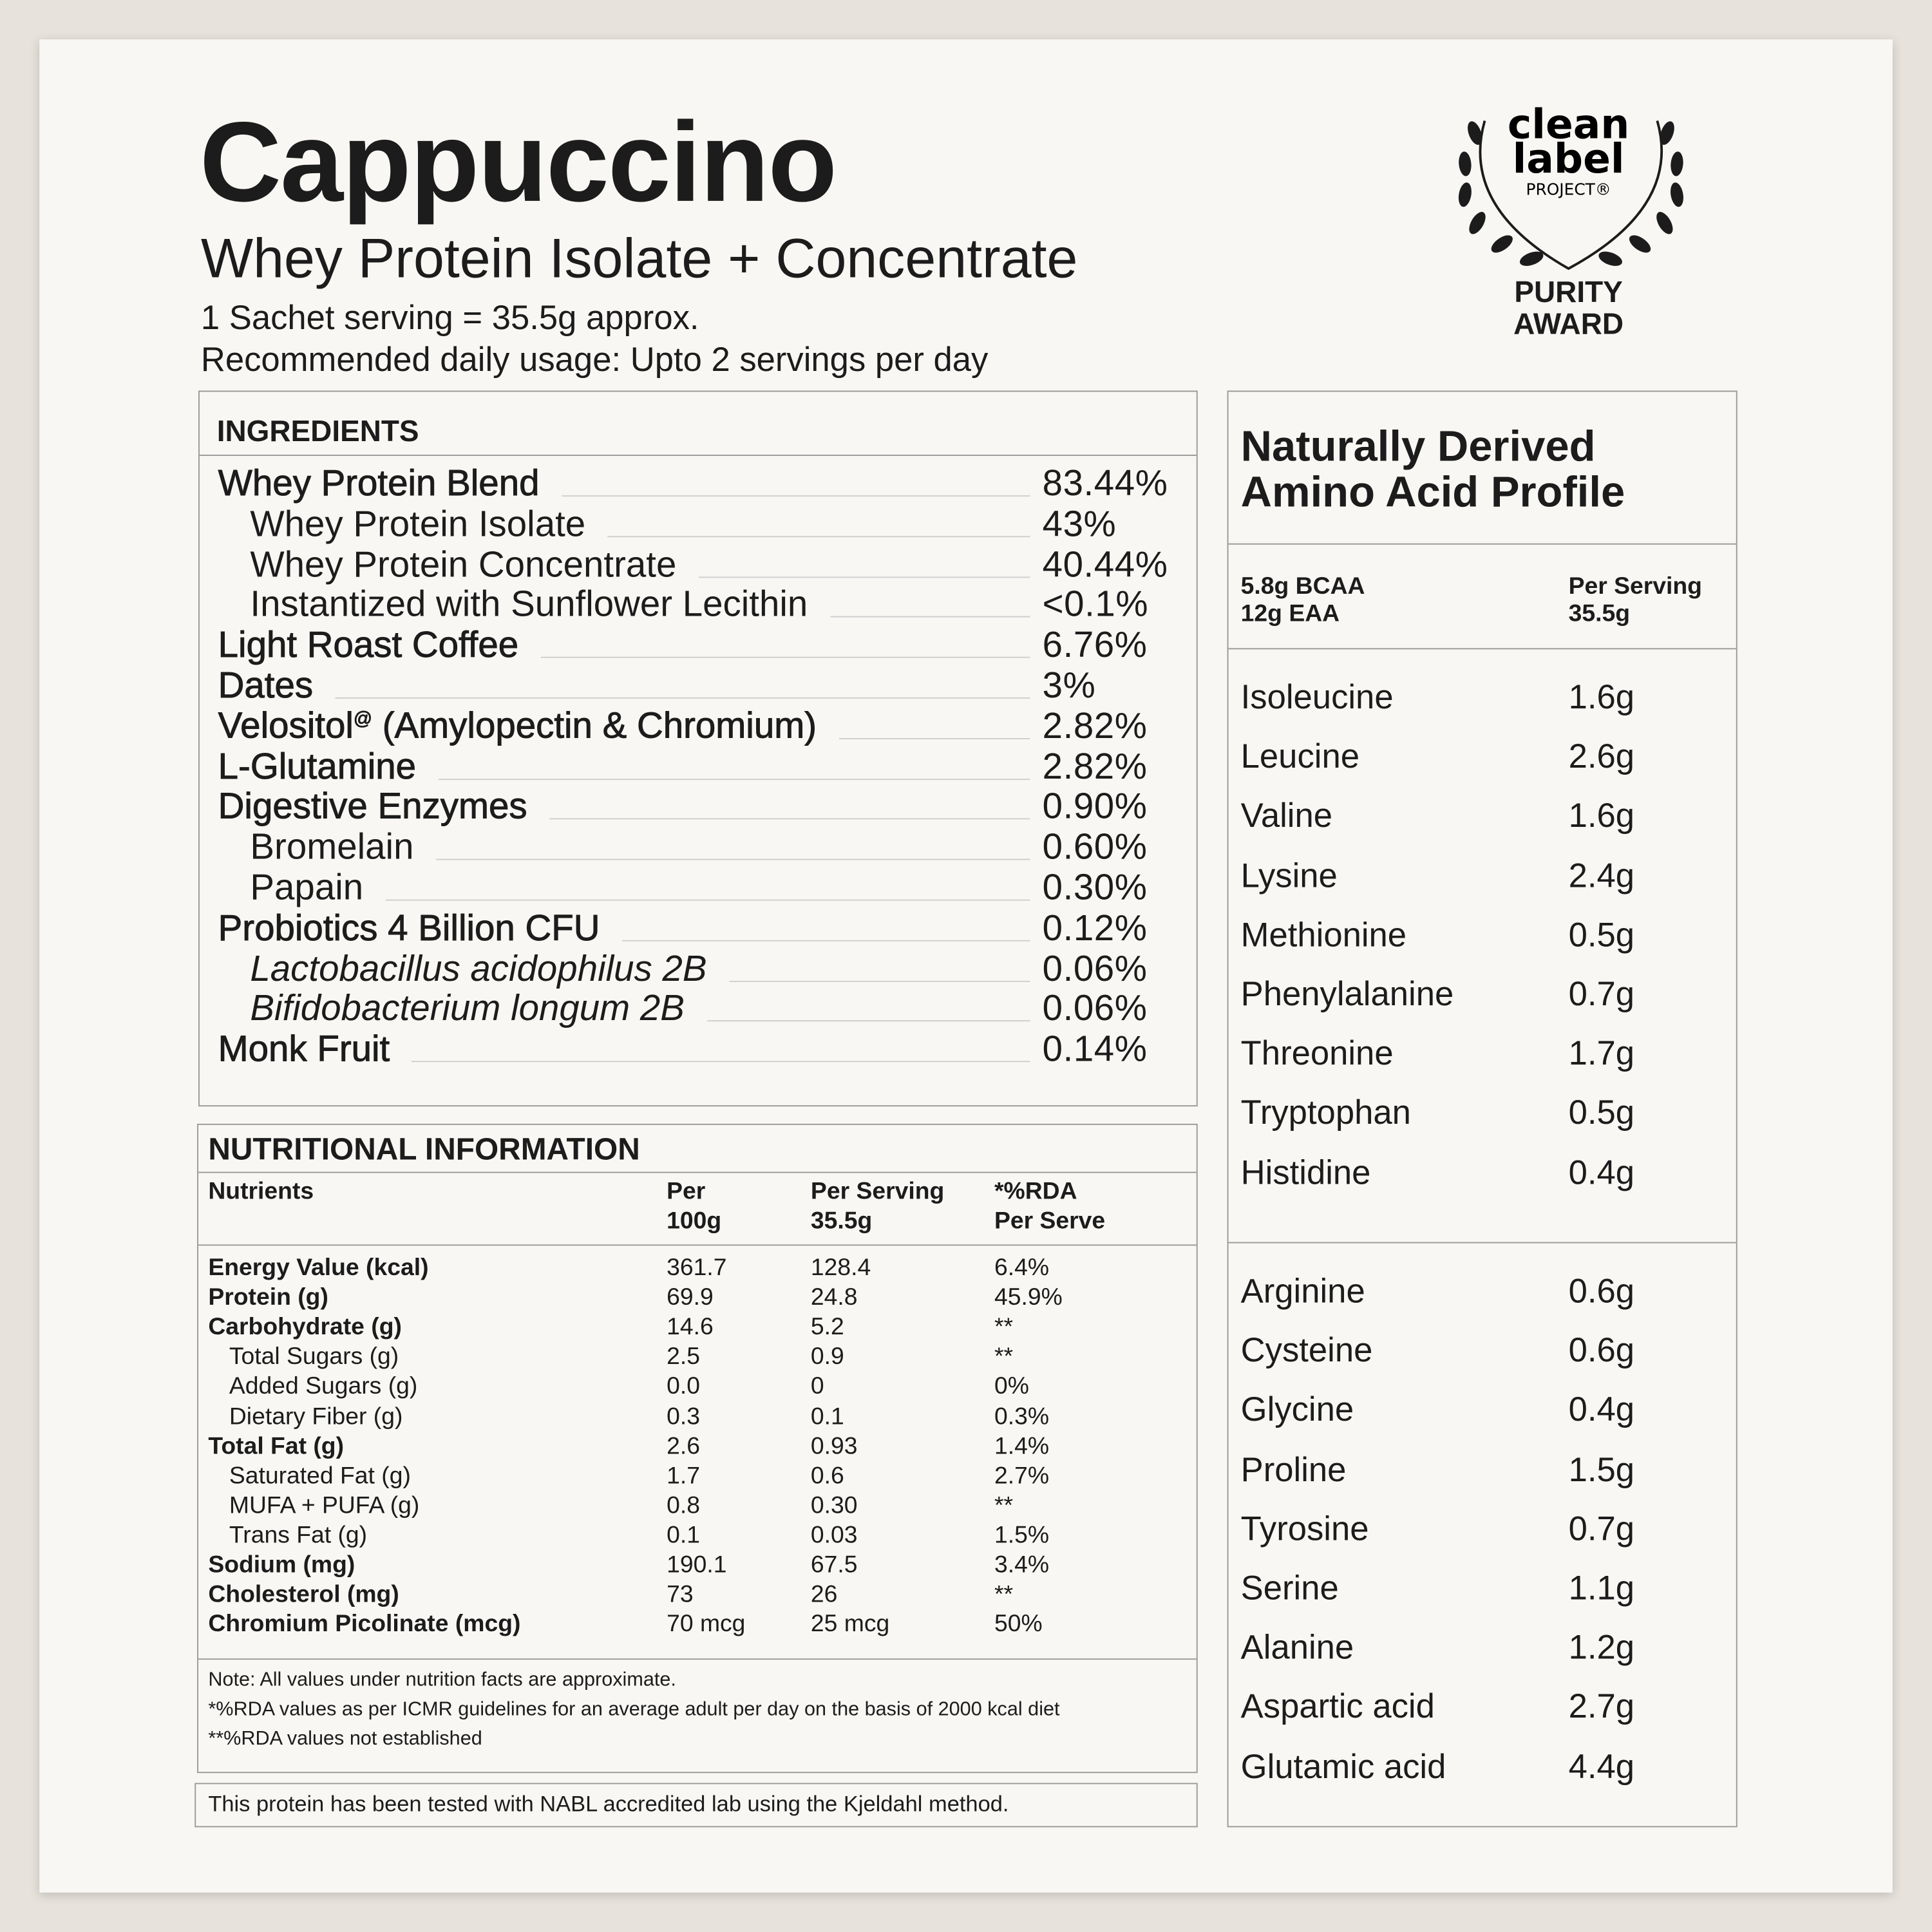  What do you see at coordinates (1317, 1053) in the screenshot?
I see `amino-name: Threonine` at bounding box center [1317, 1053].